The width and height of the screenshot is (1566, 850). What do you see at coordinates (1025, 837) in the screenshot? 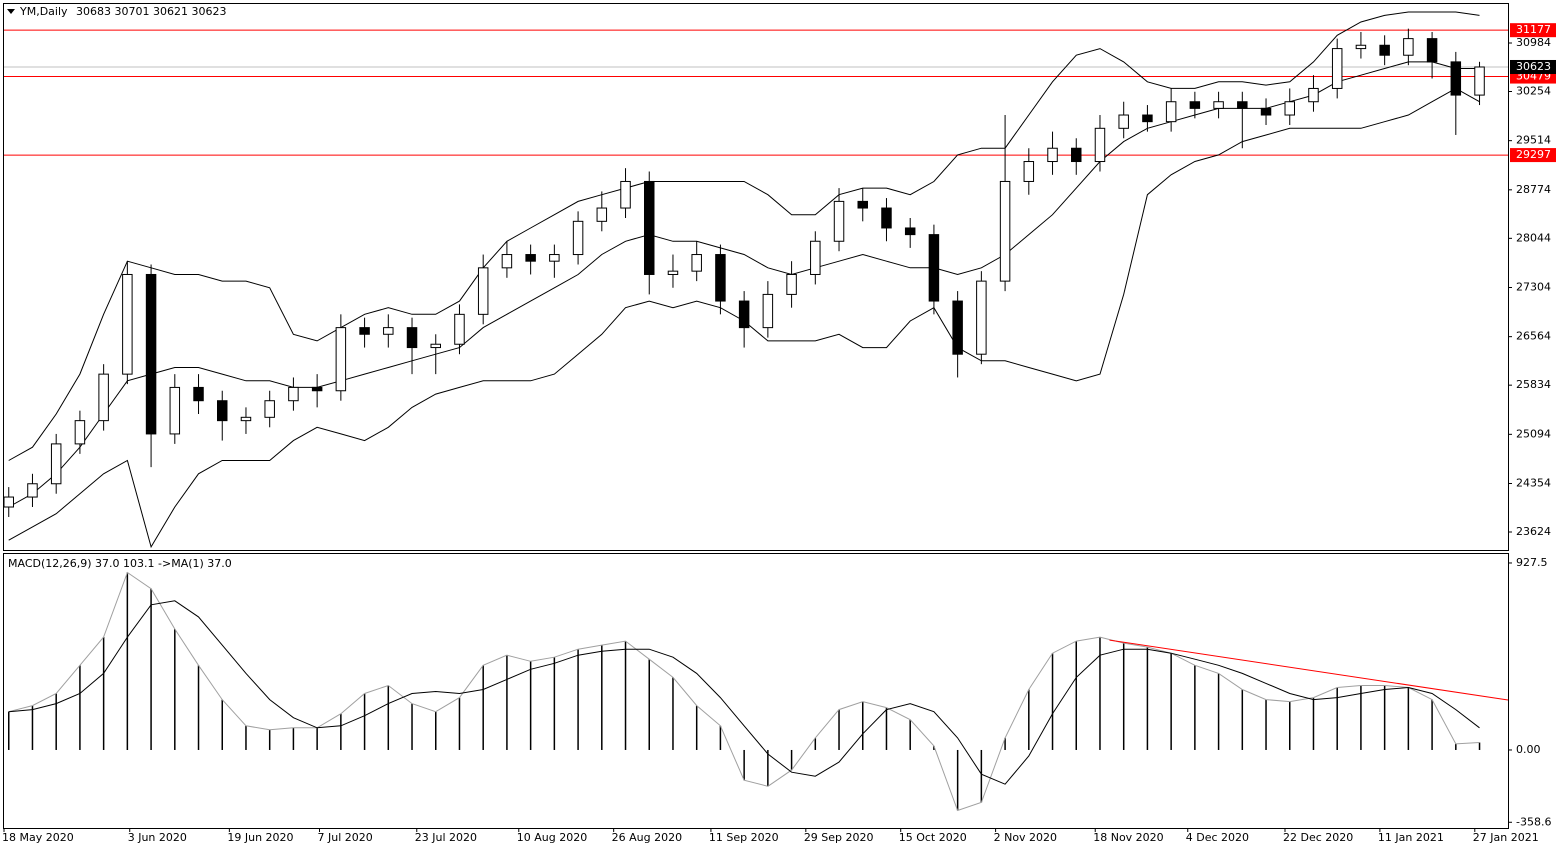
I see `x-tick-label: 2 Nov 2020` at bounding box center [1025, 837].